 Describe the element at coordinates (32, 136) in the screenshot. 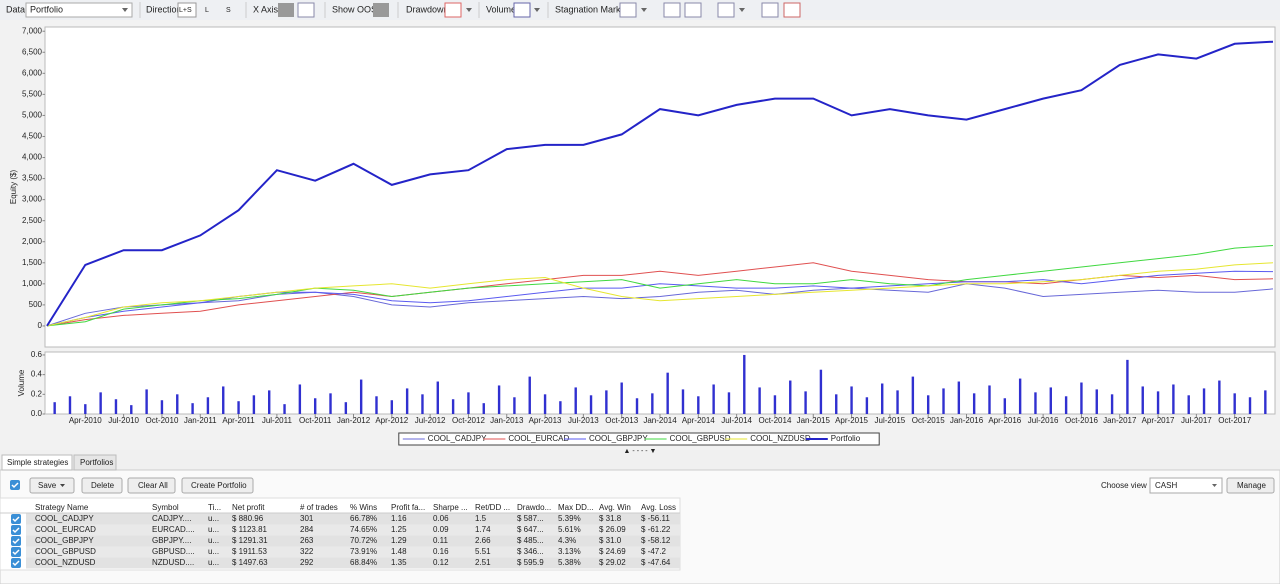

I see `y-tick-label: 4,500` at that location.